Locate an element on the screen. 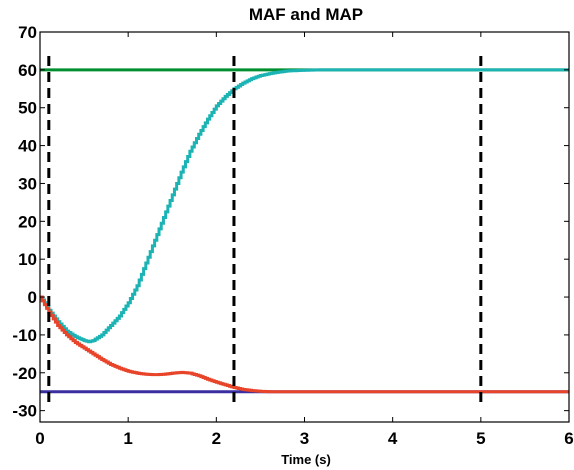  x-tick-label: 2 is located at coordinates (216, 438).